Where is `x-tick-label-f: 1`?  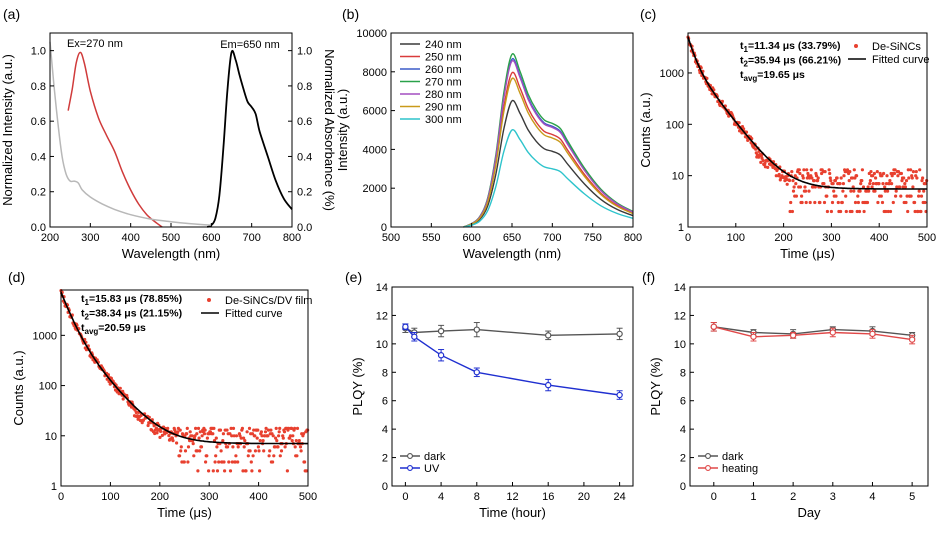
x-tick-label-f: 1 is located at coordinates (753, 497).